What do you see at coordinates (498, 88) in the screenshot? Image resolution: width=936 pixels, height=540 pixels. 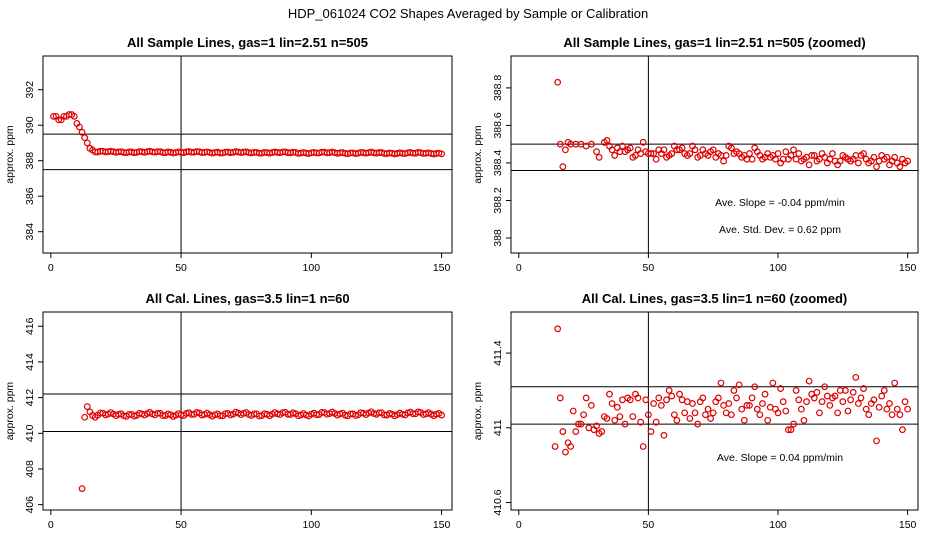 I see `y-tick-label: 388.8` at bounding box center [498, 88].